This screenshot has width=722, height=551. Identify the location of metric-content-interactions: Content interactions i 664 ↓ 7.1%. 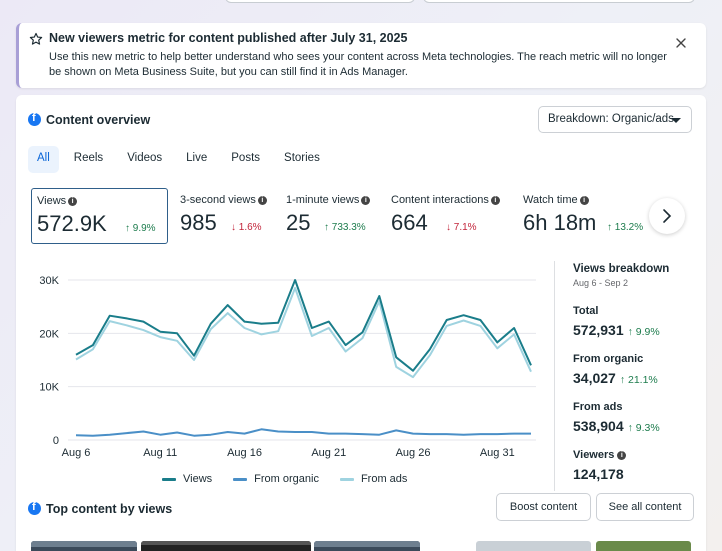
(449, 216).